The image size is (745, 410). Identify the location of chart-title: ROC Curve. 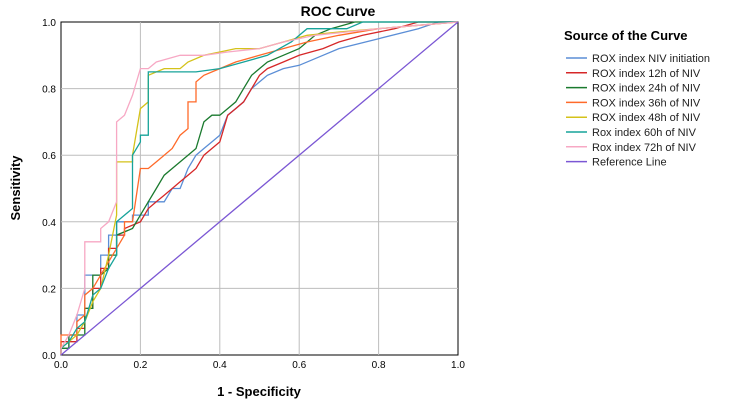
(338, 11).